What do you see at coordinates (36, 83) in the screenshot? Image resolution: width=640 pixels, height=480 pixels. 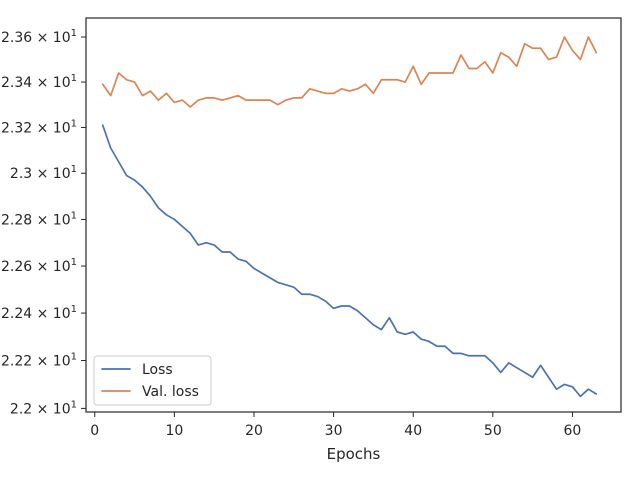 I see `y-tick-label-base: 2.34 × 10` at bounding box center [36, 83].